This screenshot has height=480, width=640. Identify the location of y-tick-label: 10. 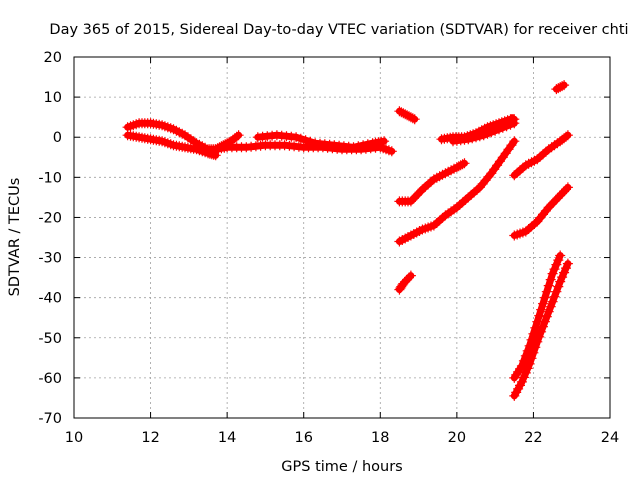
(53, 98).